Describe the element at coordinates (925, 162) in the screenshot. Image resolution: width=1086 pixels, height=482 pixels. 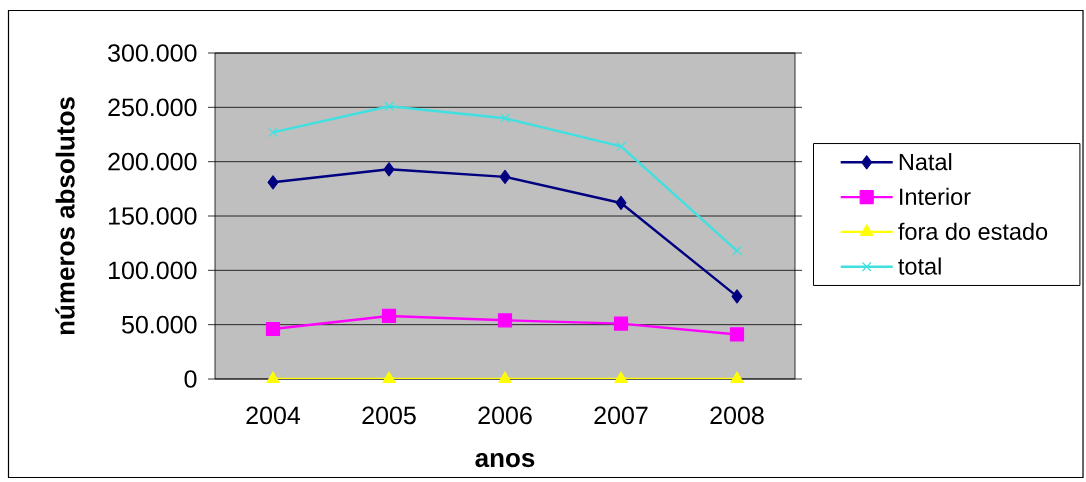
I see `legend-label: Natal` at that location.